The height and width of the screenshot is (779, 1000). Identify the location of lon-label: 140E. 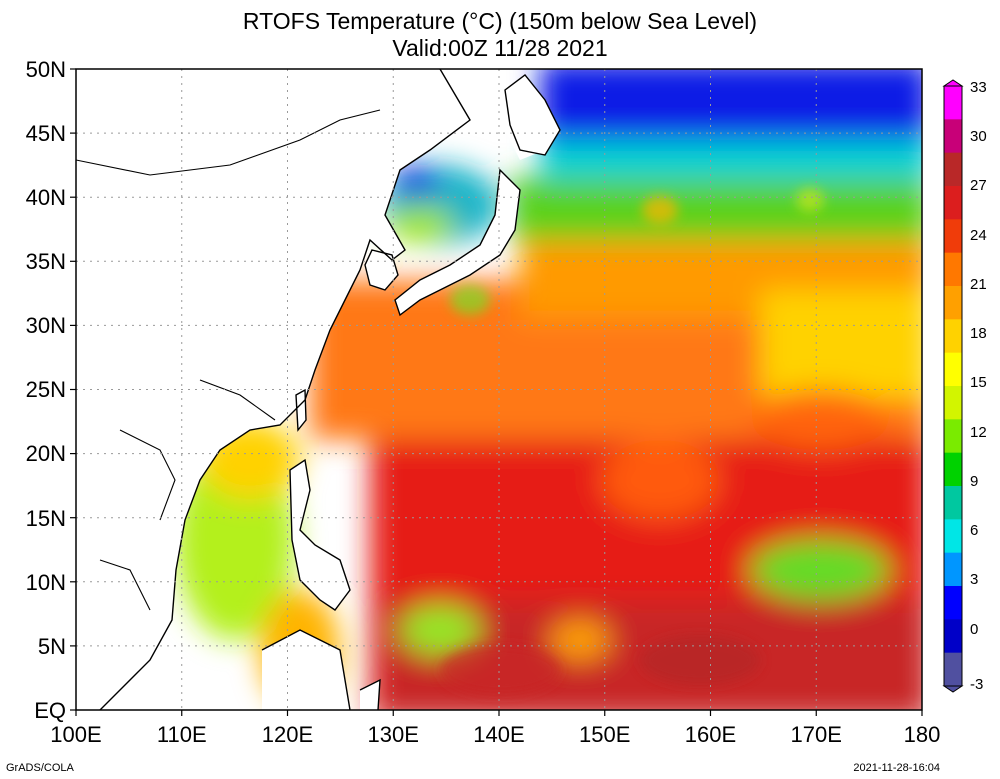
(498, 734).